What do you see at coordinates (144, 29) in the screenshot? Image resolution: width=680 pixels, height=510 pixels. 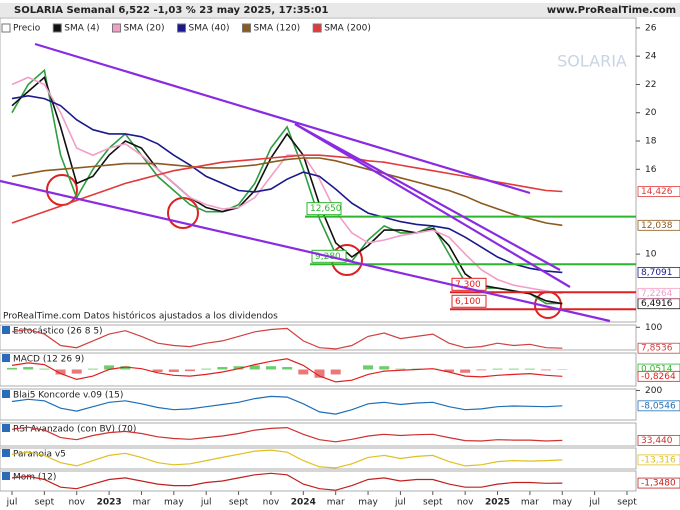 I see `legend-label: SMA (20)` at bounding box center [144, 29].